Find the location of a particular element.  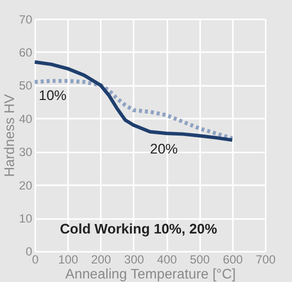

y-tick-label: 10 is located at coordinates (26, 219).